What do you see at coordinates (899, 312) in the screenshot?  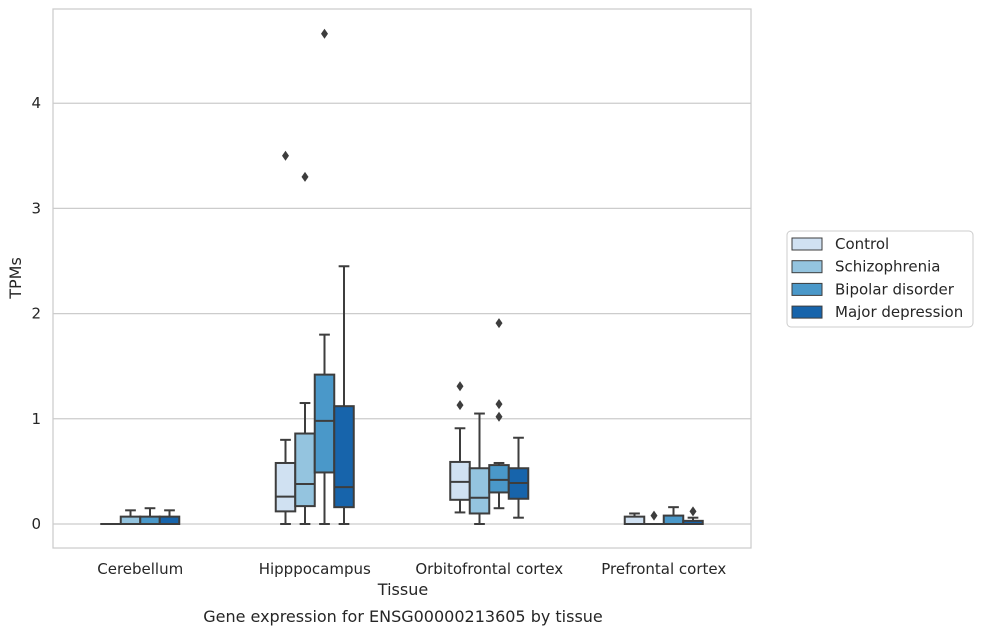 I see `legend-label: Major depression` at bounding box center [899, 312].